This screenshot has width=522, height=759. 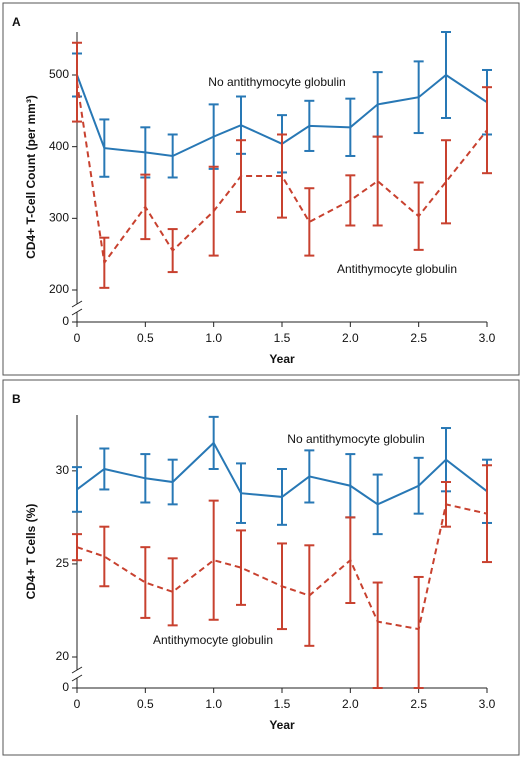 What do you see at coordinates (63, 470) in the screenshot?
I see `y-tick-label: 30` at bounding box center [63, 470].